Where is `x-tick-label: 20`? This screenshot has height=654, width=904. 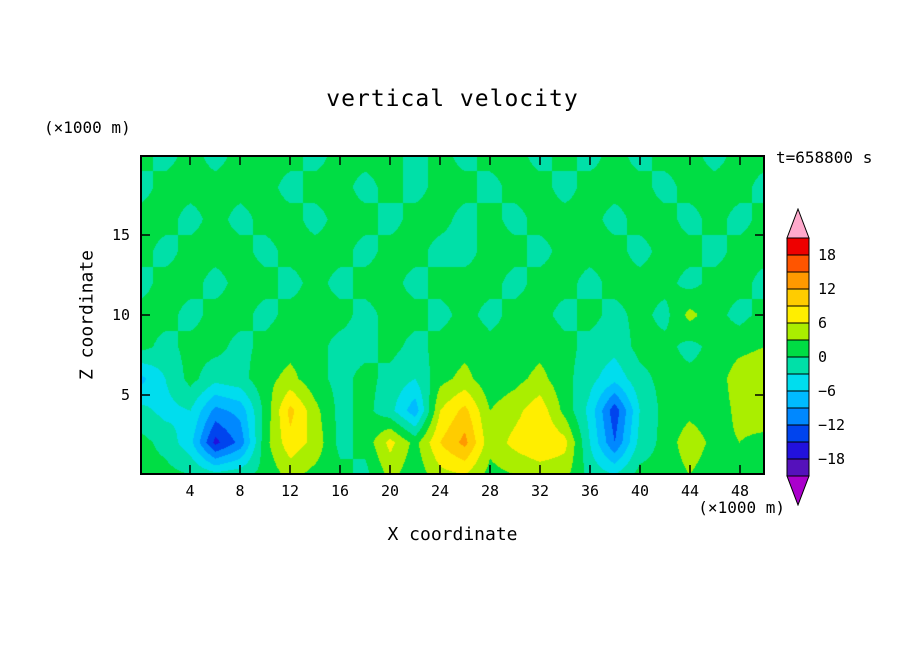 x-tick-label: 20 is located at coordinates (390, 491).